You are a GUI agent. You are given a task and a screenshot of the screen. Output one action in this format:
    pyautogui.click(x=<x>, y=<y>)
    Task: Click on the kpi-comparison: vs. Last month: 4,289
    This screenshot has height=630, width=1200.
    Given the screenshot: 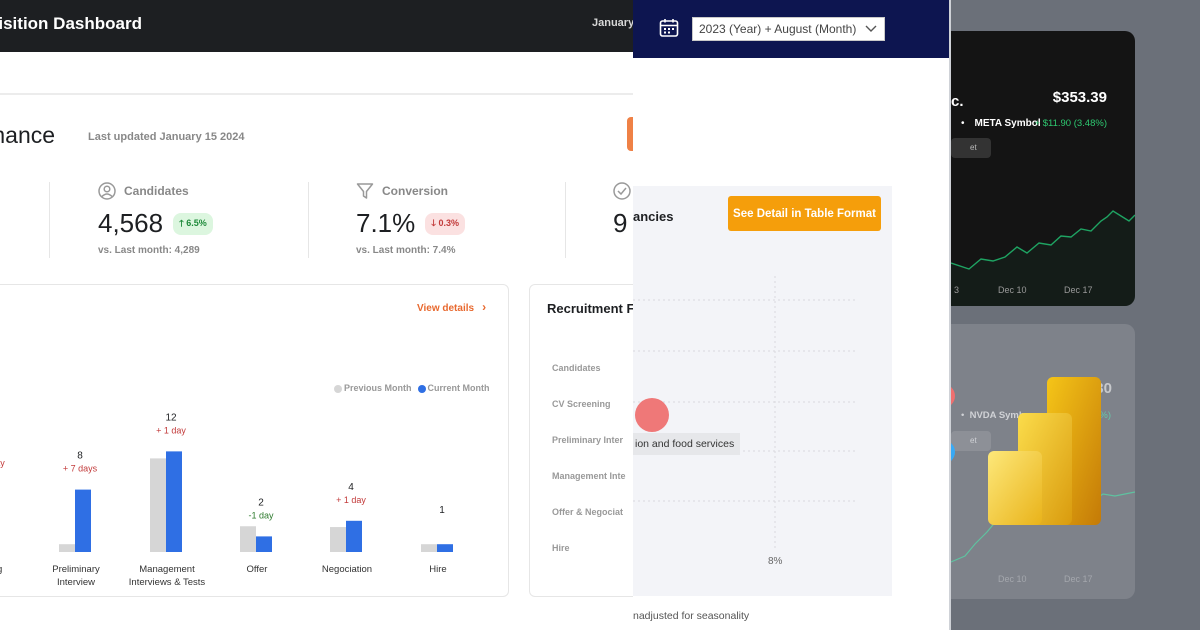 What is the action you would take?
    pyautogui.click(x=149, y=250)
    